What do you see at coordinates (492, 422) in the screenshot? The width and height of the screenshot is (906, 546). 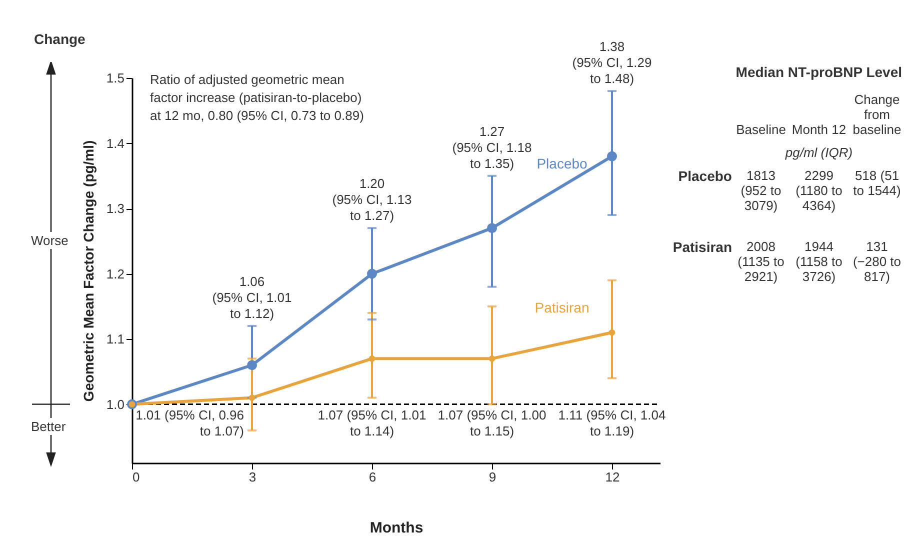 I see `annotation: 1.07 (95% CI, 1.00 to 1.15)` at bounding box center [492, 422].